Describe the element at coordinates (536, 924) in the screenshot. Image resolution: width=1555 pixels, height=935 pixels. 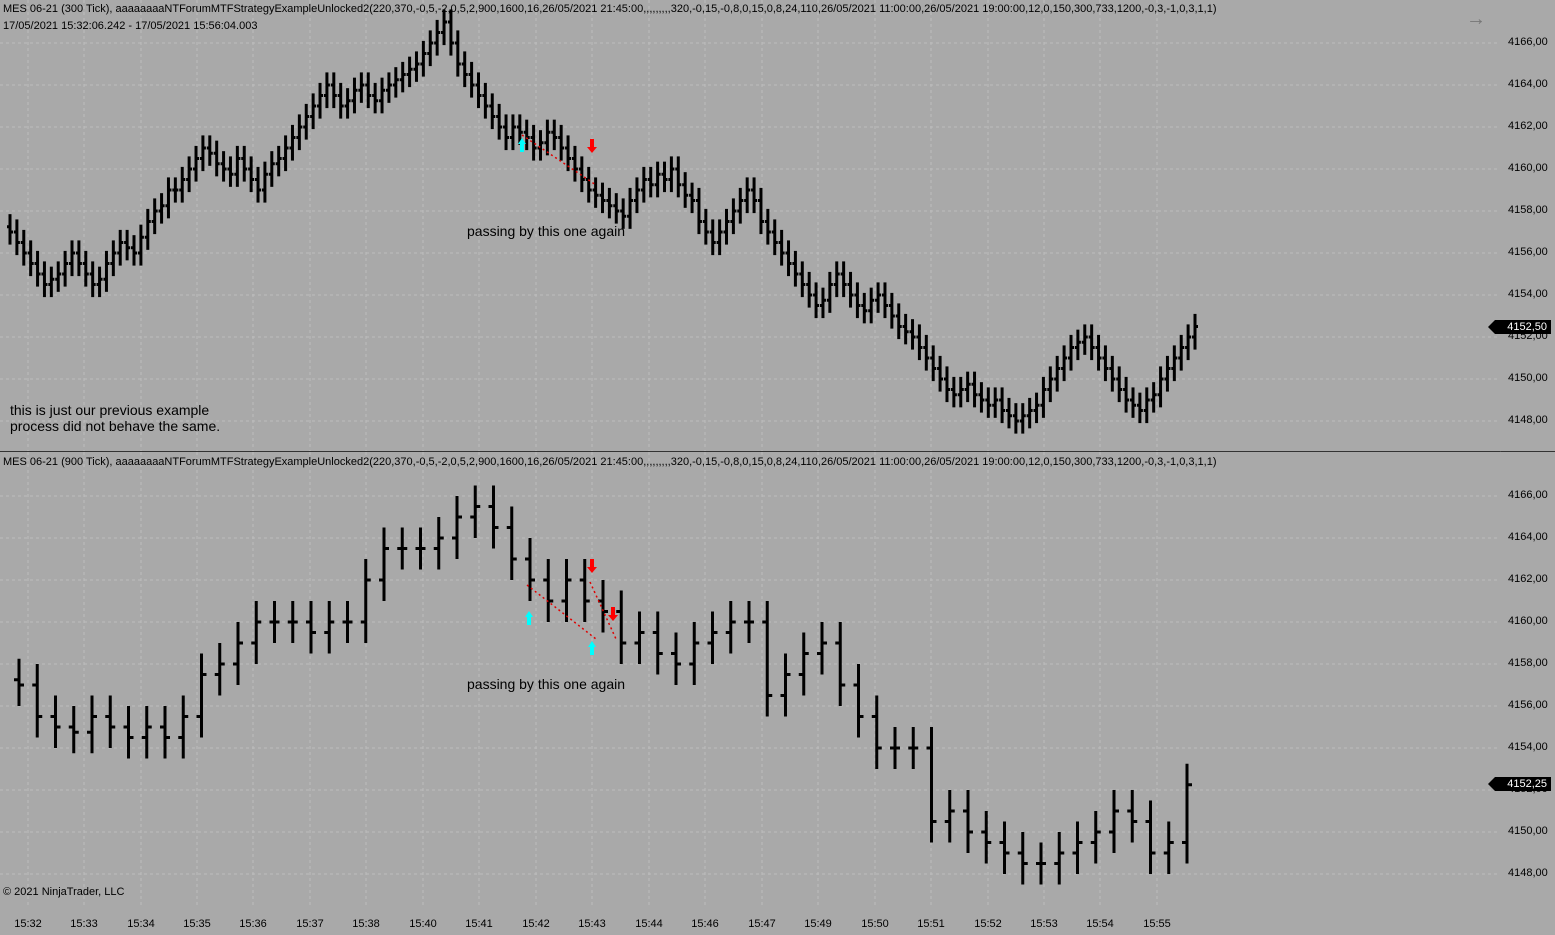
I see `time-tick-label: 15:42` at that location.